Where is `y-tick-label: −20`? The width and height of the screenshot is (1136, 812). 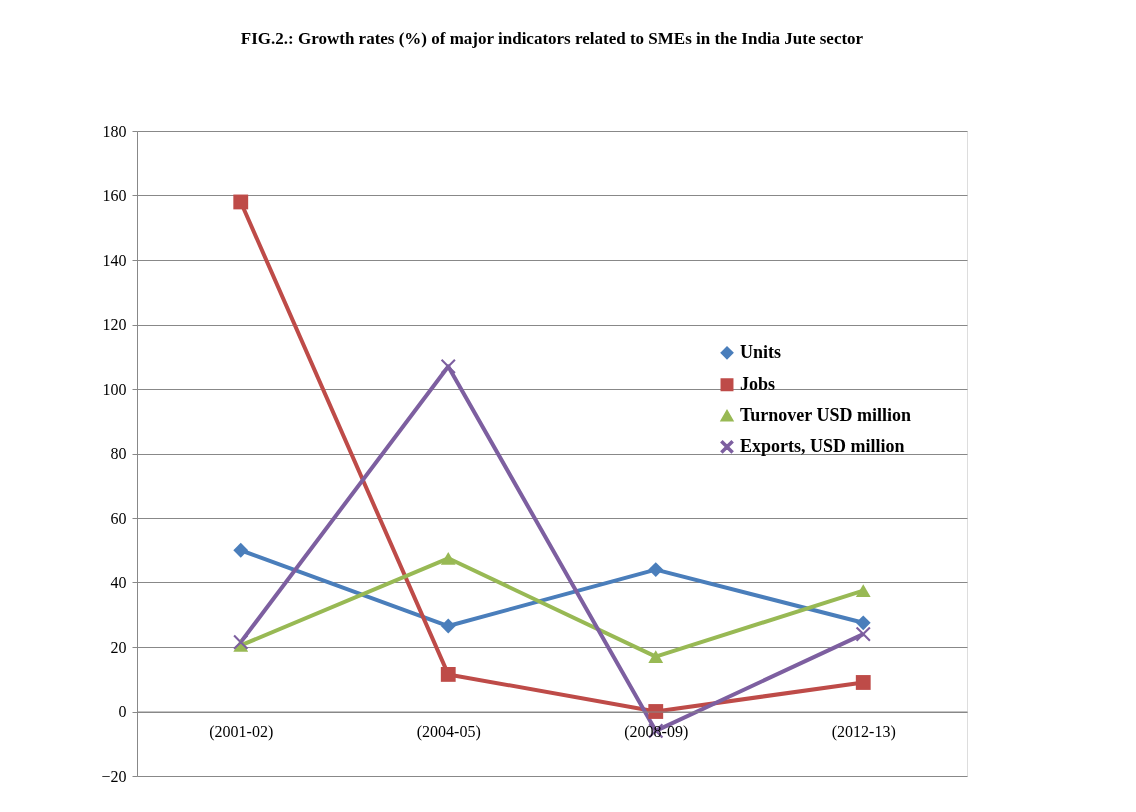
y-tick-label: −20 is located at coordinates (114, 776).